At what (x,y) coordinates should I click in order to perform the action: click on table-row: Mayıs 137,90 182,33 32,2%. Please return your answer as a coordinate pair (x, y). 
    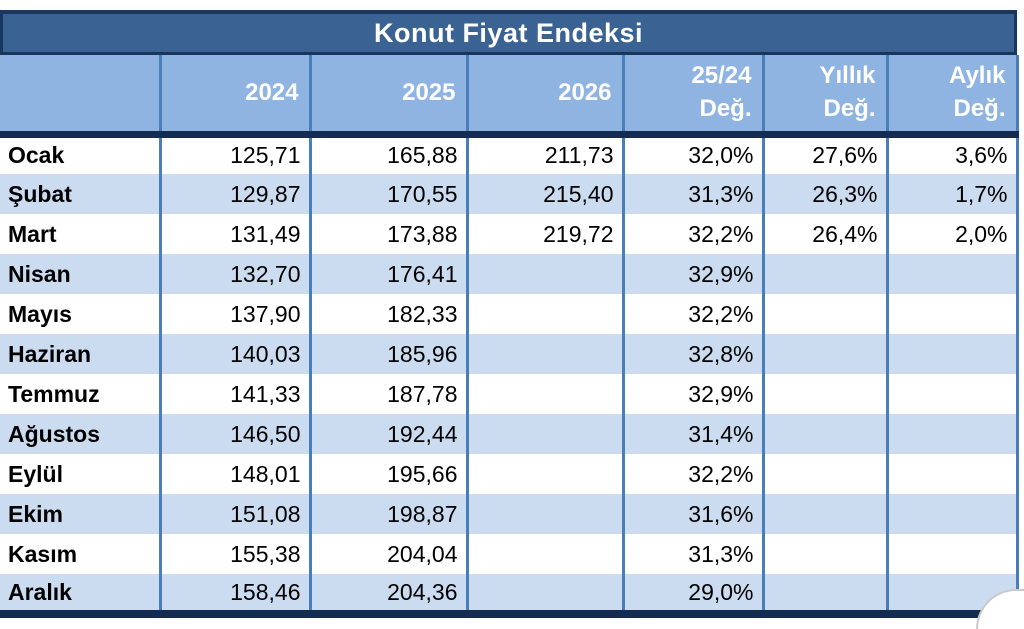
    Looking at the image, I should click on (509, 314).